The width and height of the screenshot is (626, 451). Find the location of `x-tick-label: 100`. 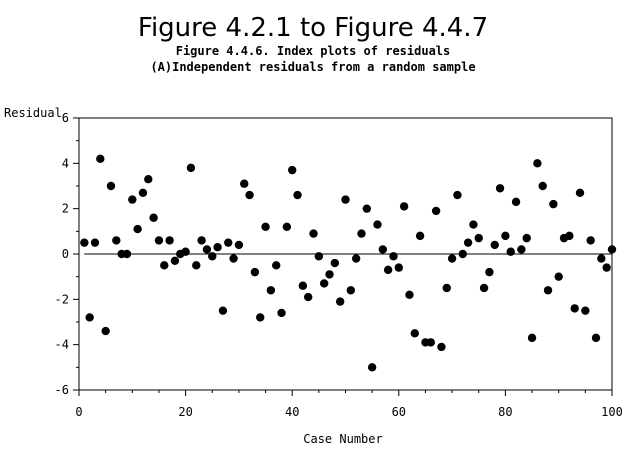

x-tick-label: 100 is located at coordinates (612, 412).